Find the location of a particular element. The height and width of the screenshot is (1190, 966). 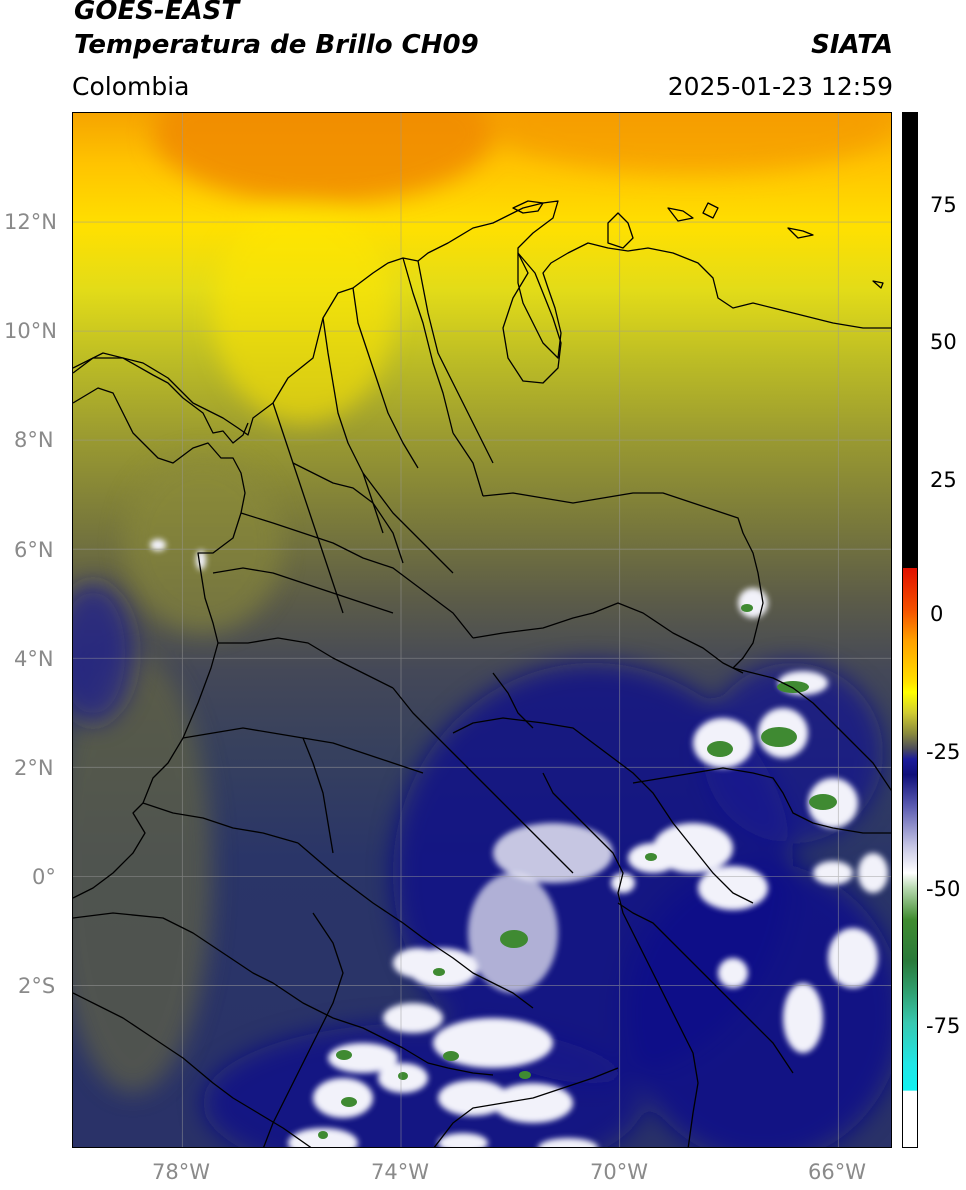

lat-tick-6N: 6°N is located at coordinates (34, 550).